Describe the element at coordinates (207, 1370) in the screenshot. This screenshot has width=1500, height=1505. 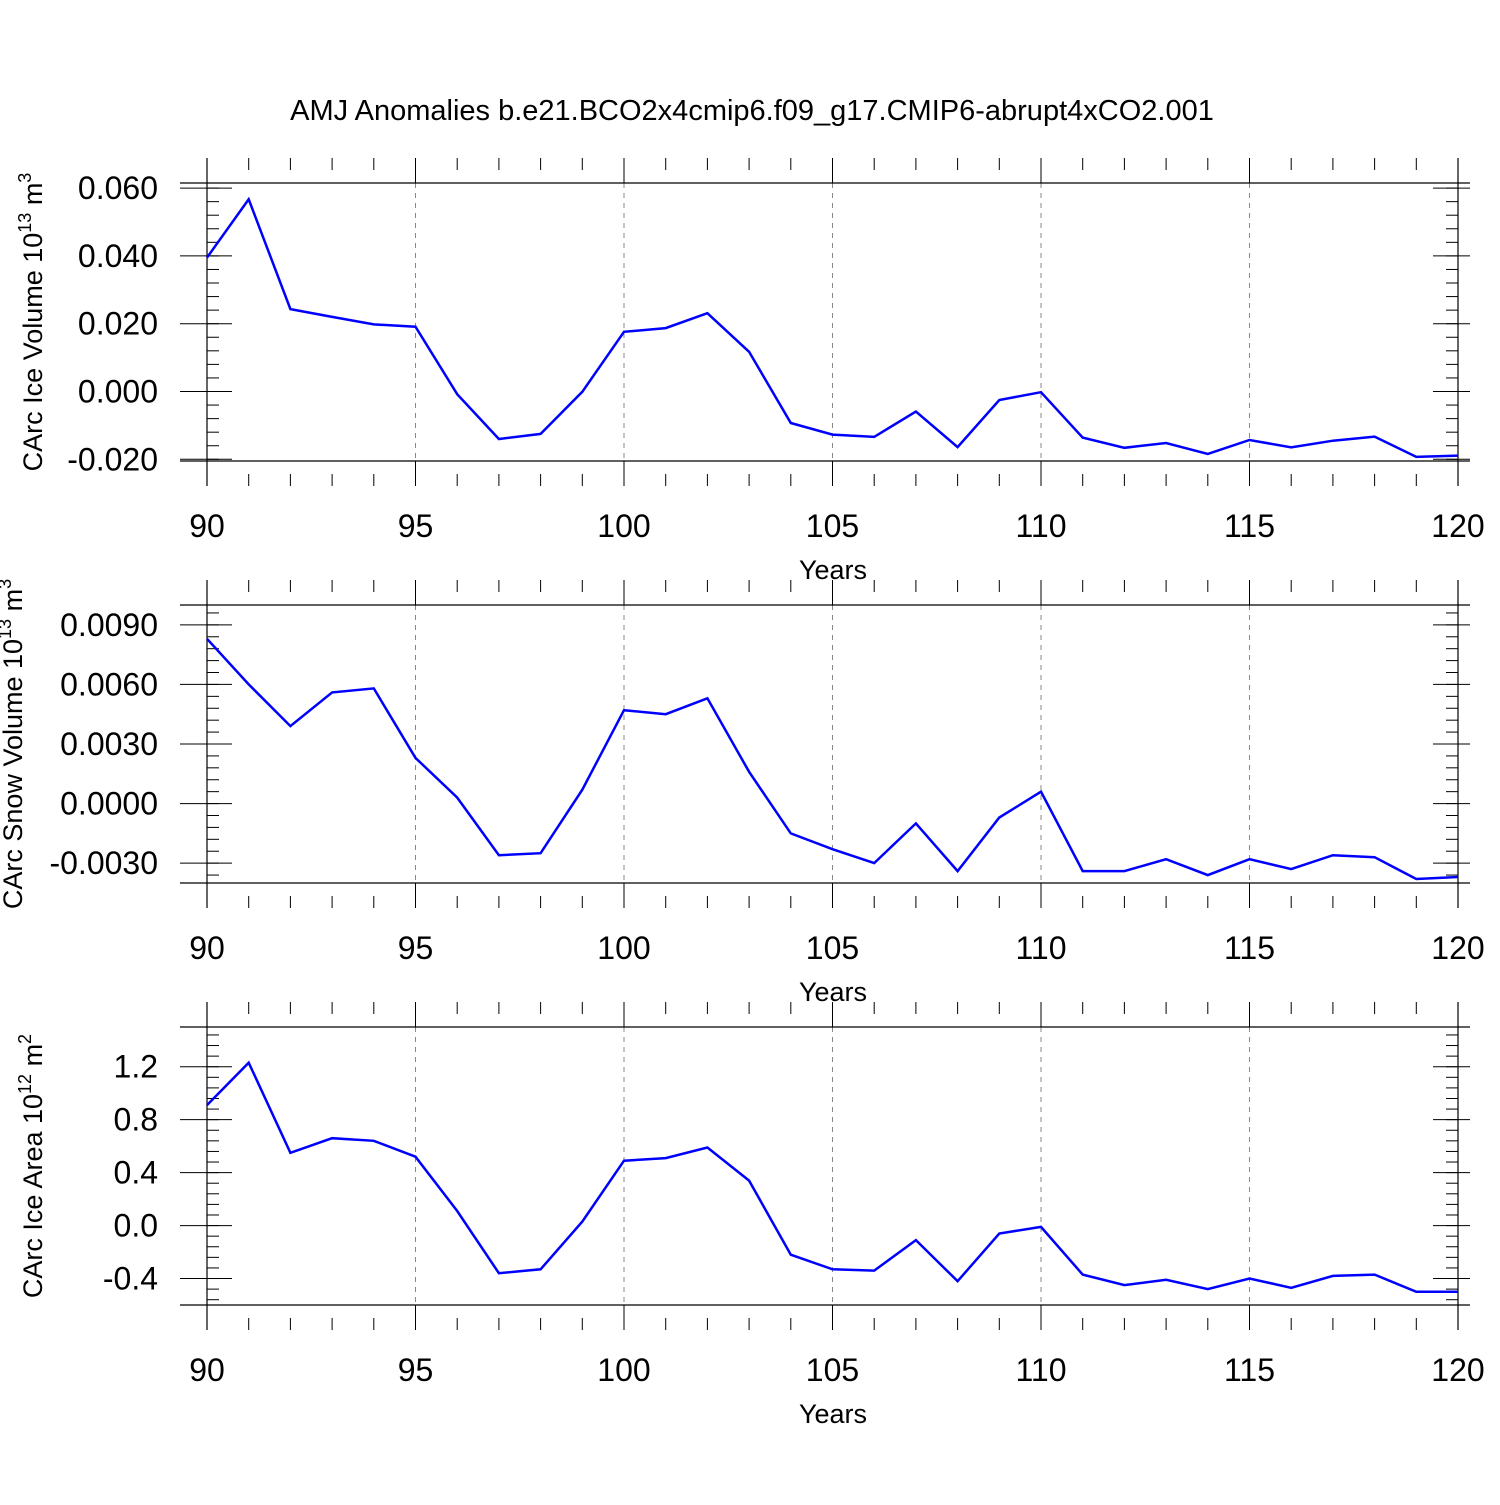
I see `panel3-x-tick-label: 90` at that location.